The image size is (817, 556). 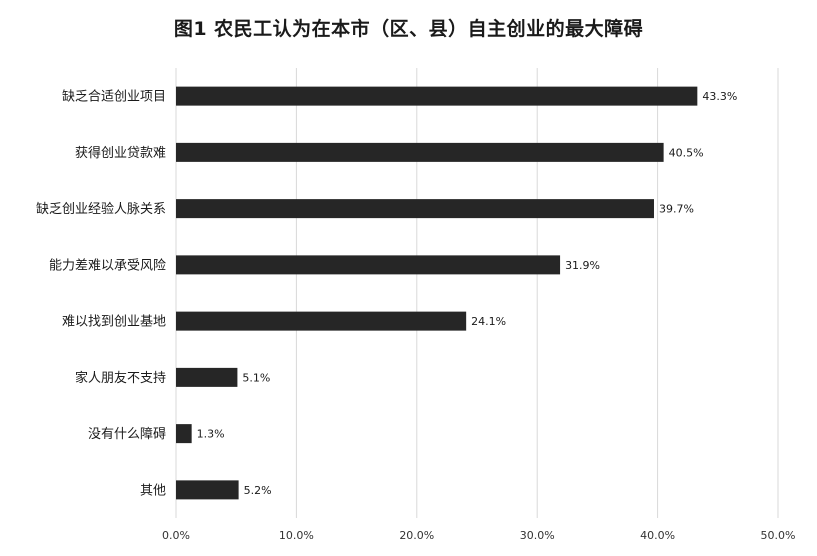 I want to click on data-label: 40.5%, so click(x=686, y=152).